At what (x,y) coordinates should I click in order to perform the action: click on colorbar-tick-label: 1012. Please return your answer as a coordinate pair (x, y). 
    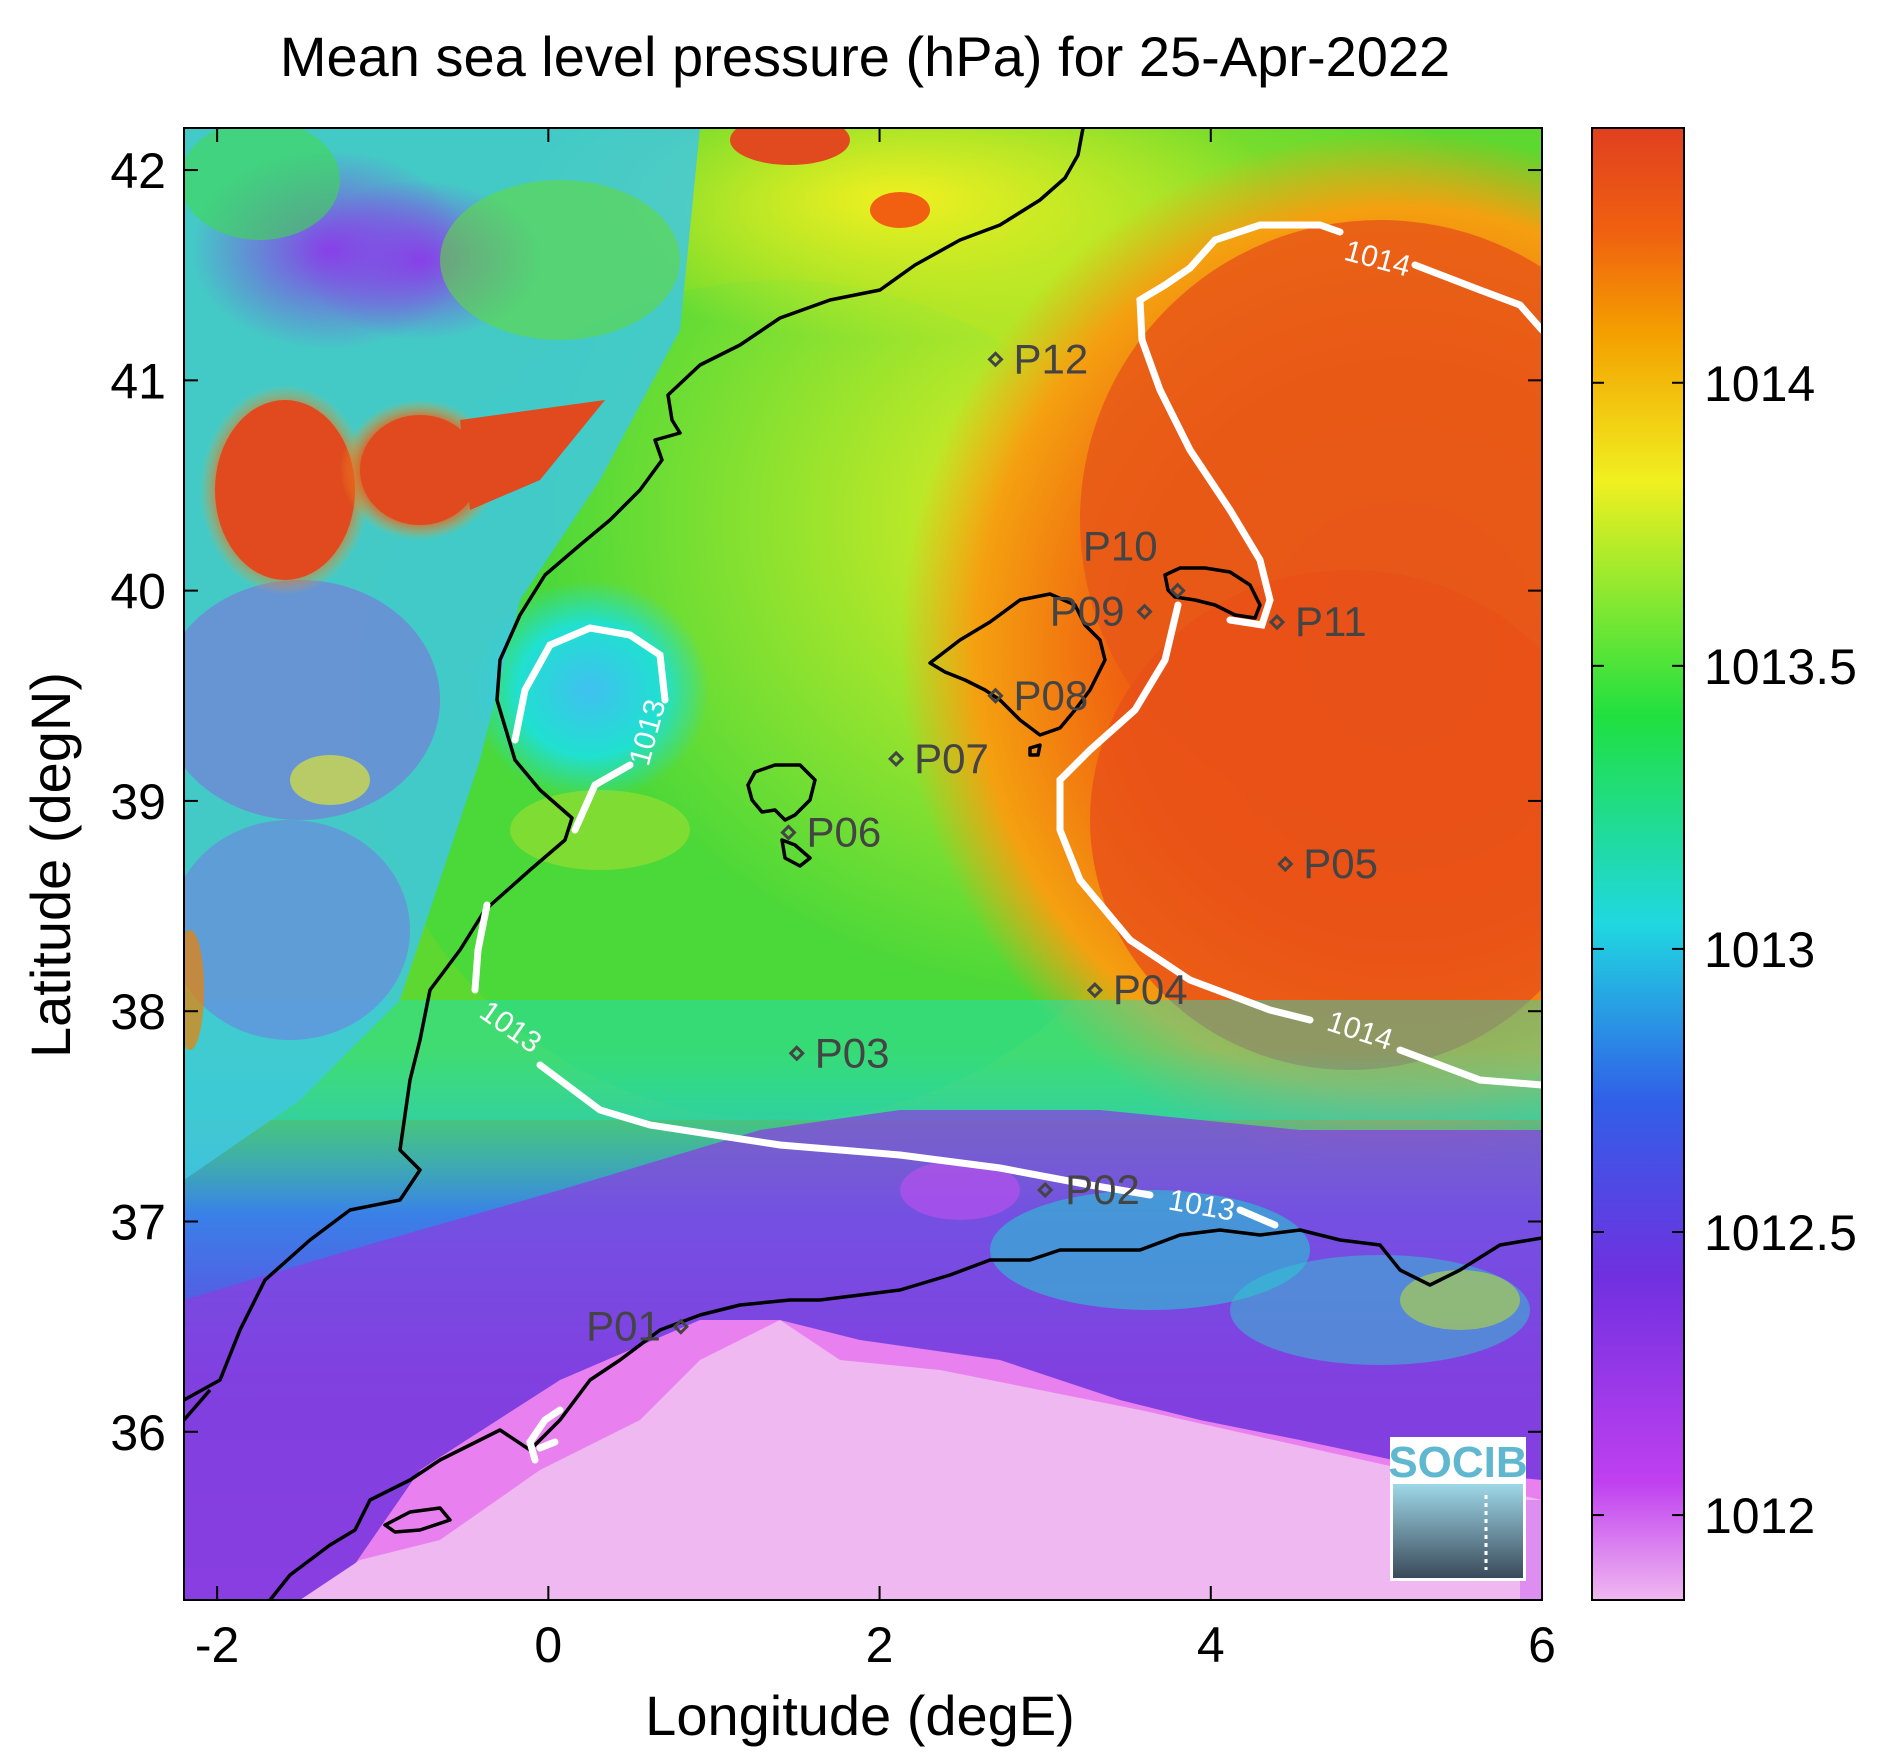
    Looking at the image, I should click on (1759, 1516).